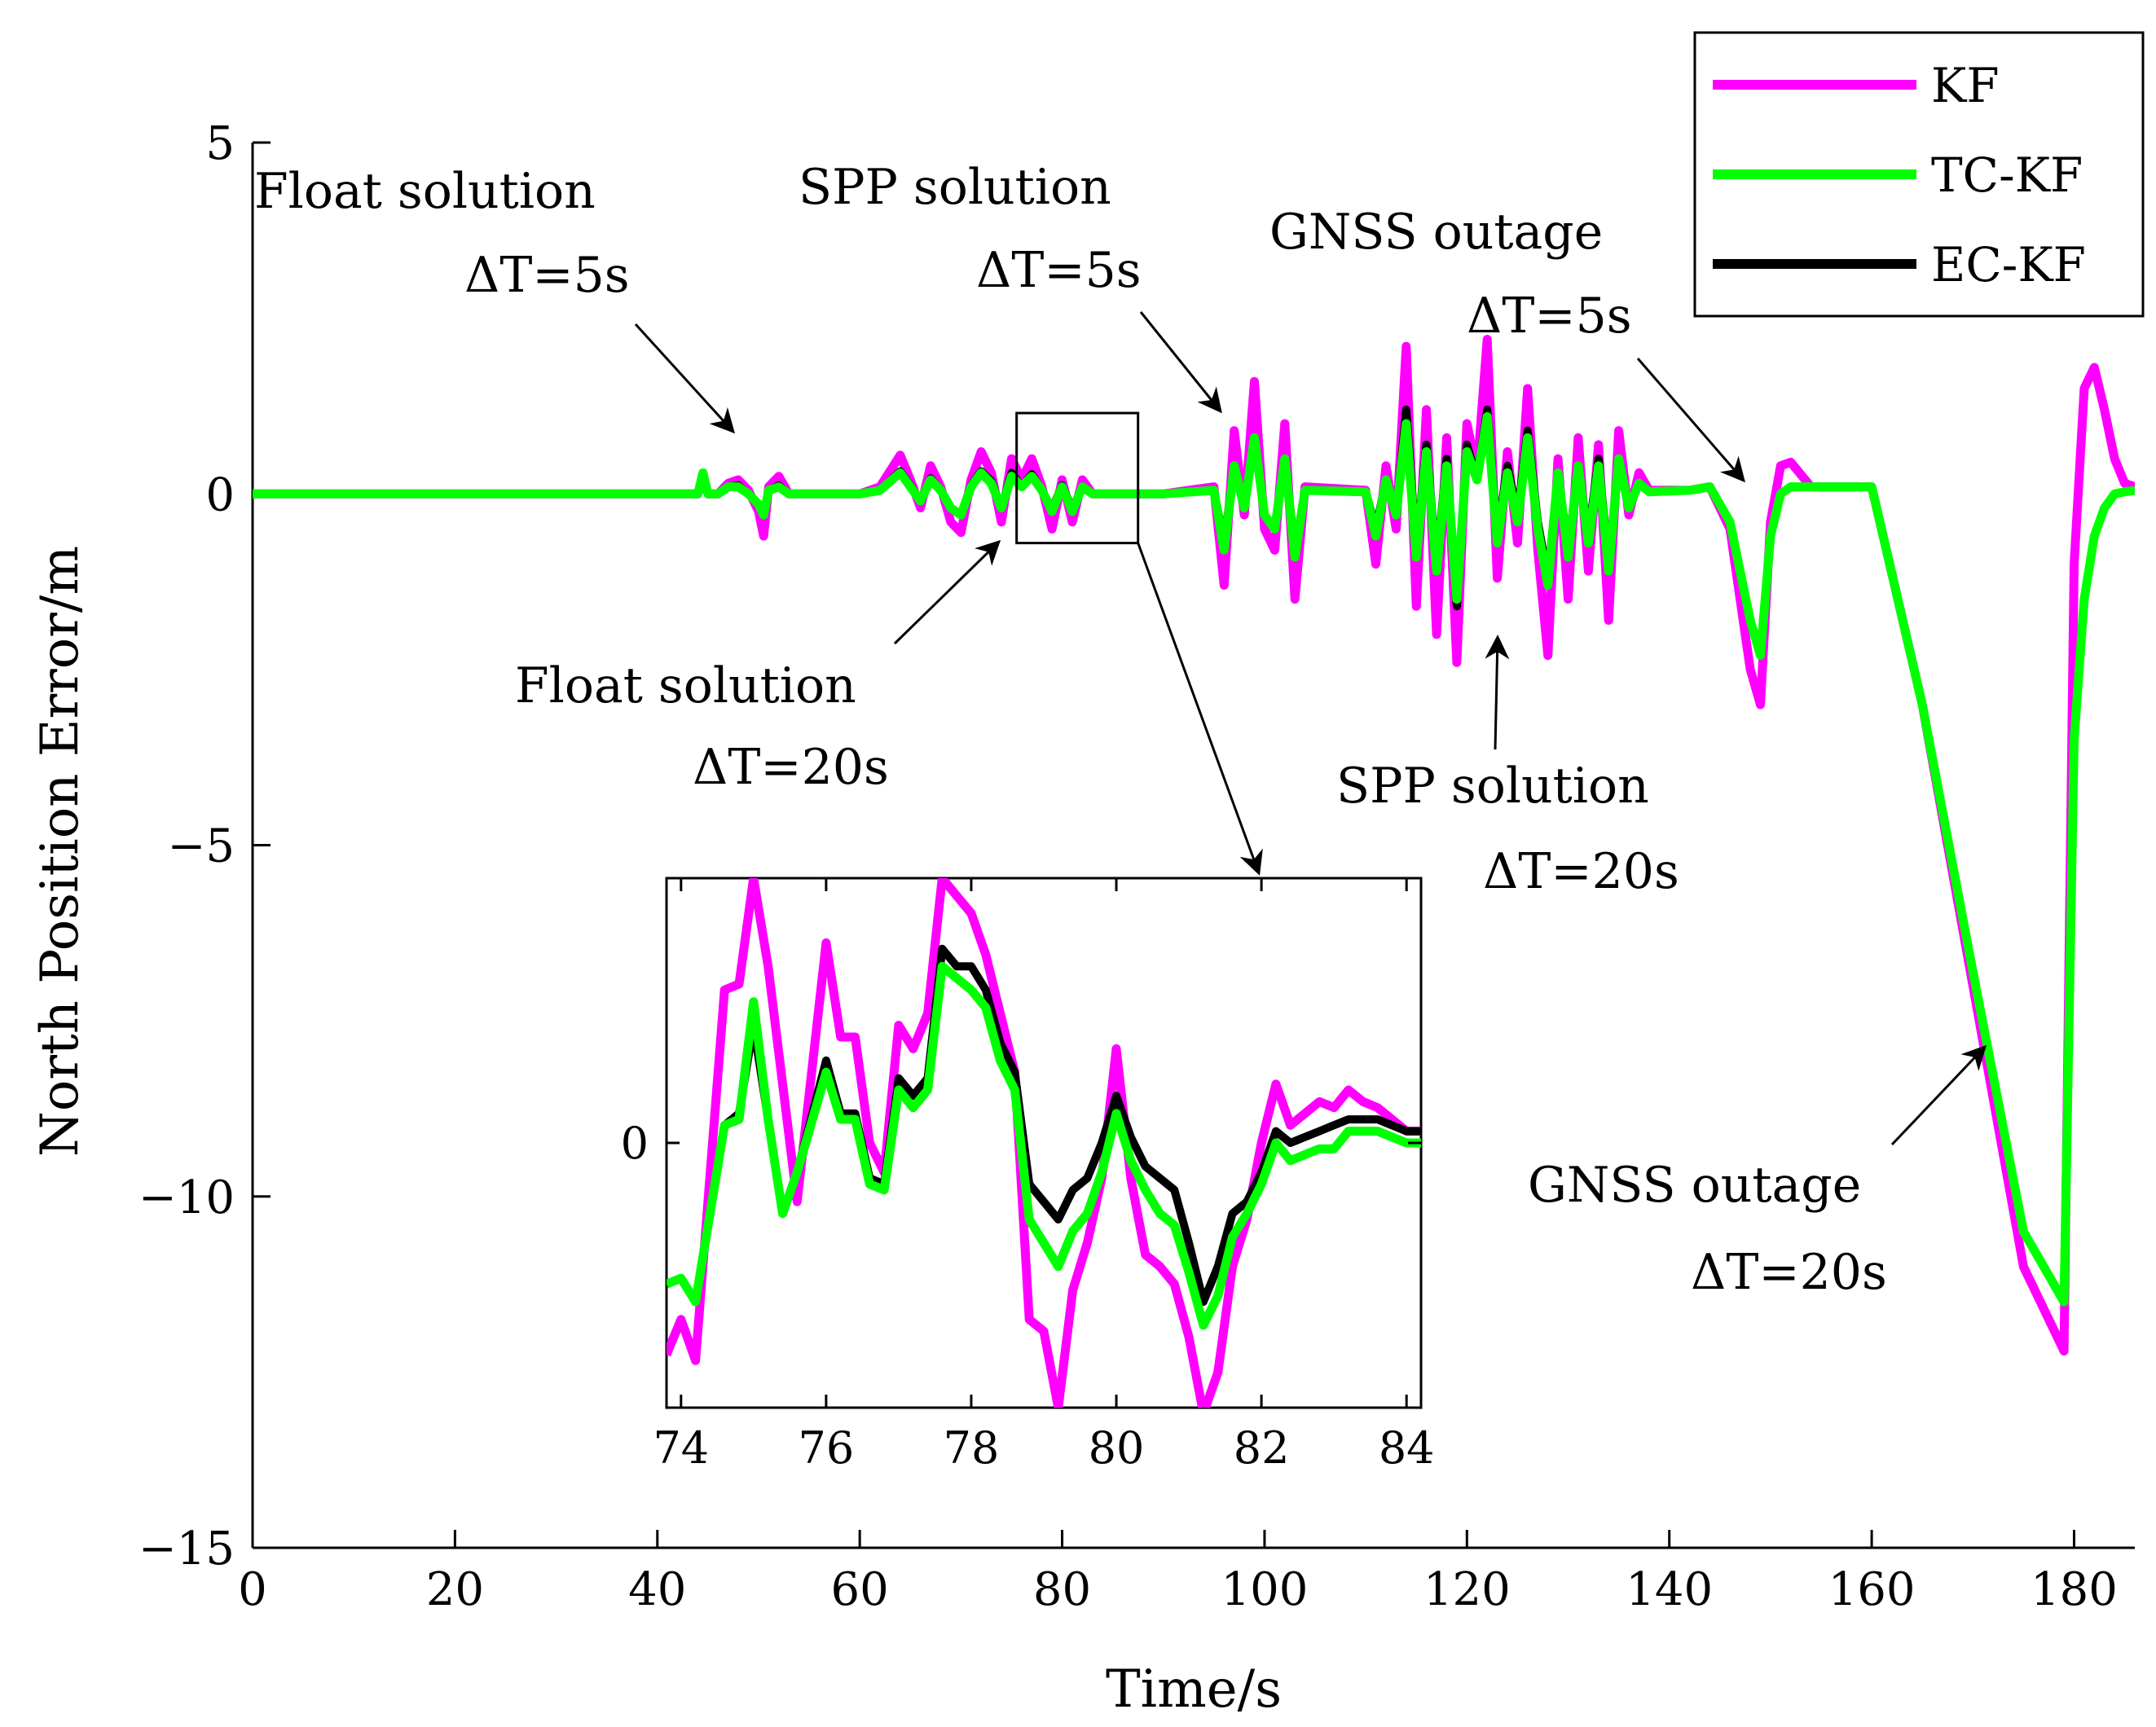  What do you see at coordinates (1965, 85) in the screenshot?
I see `legend-label-kf: KF` at bounding box center [1965, 85].